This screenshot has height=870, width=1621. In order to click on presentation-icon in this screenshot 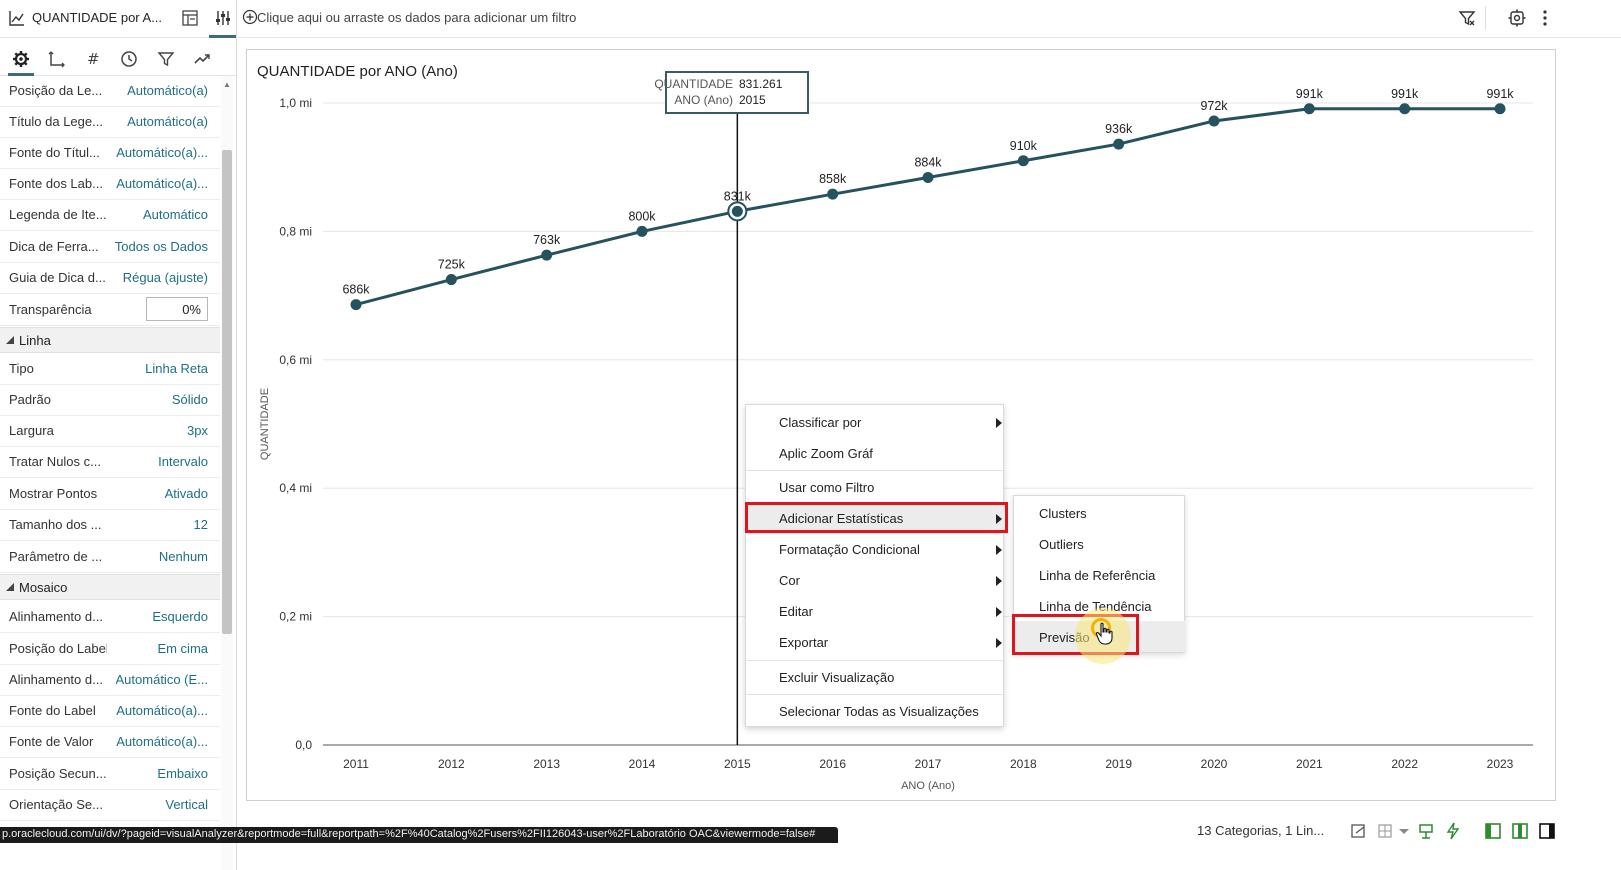, I will do `click(1426, 831)`.